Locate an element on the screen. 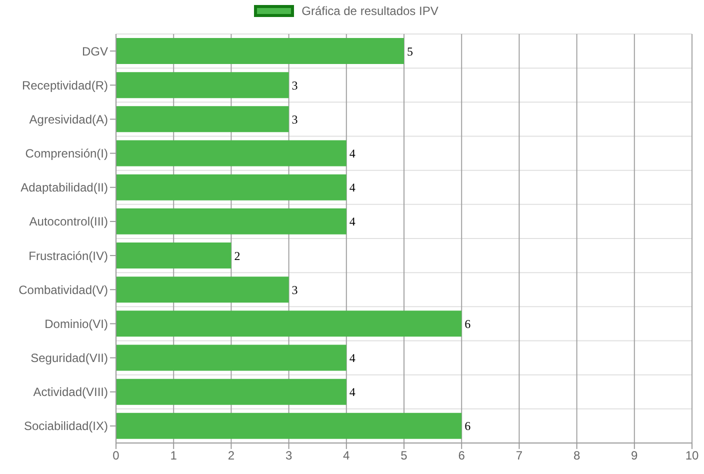 The height and width of the screenshot is (474, 704). x-tick-label: 10 is located at coordinates (692, 455).